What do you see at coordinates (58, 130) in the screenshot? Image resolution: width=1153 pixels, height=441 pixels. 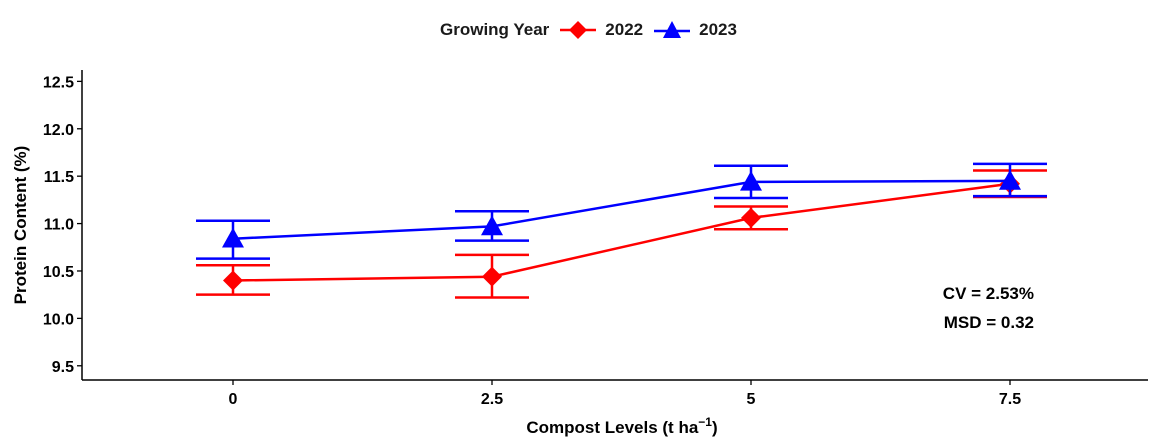 I see `y-tick-label: 12.0` at bounding box center [58, 130].